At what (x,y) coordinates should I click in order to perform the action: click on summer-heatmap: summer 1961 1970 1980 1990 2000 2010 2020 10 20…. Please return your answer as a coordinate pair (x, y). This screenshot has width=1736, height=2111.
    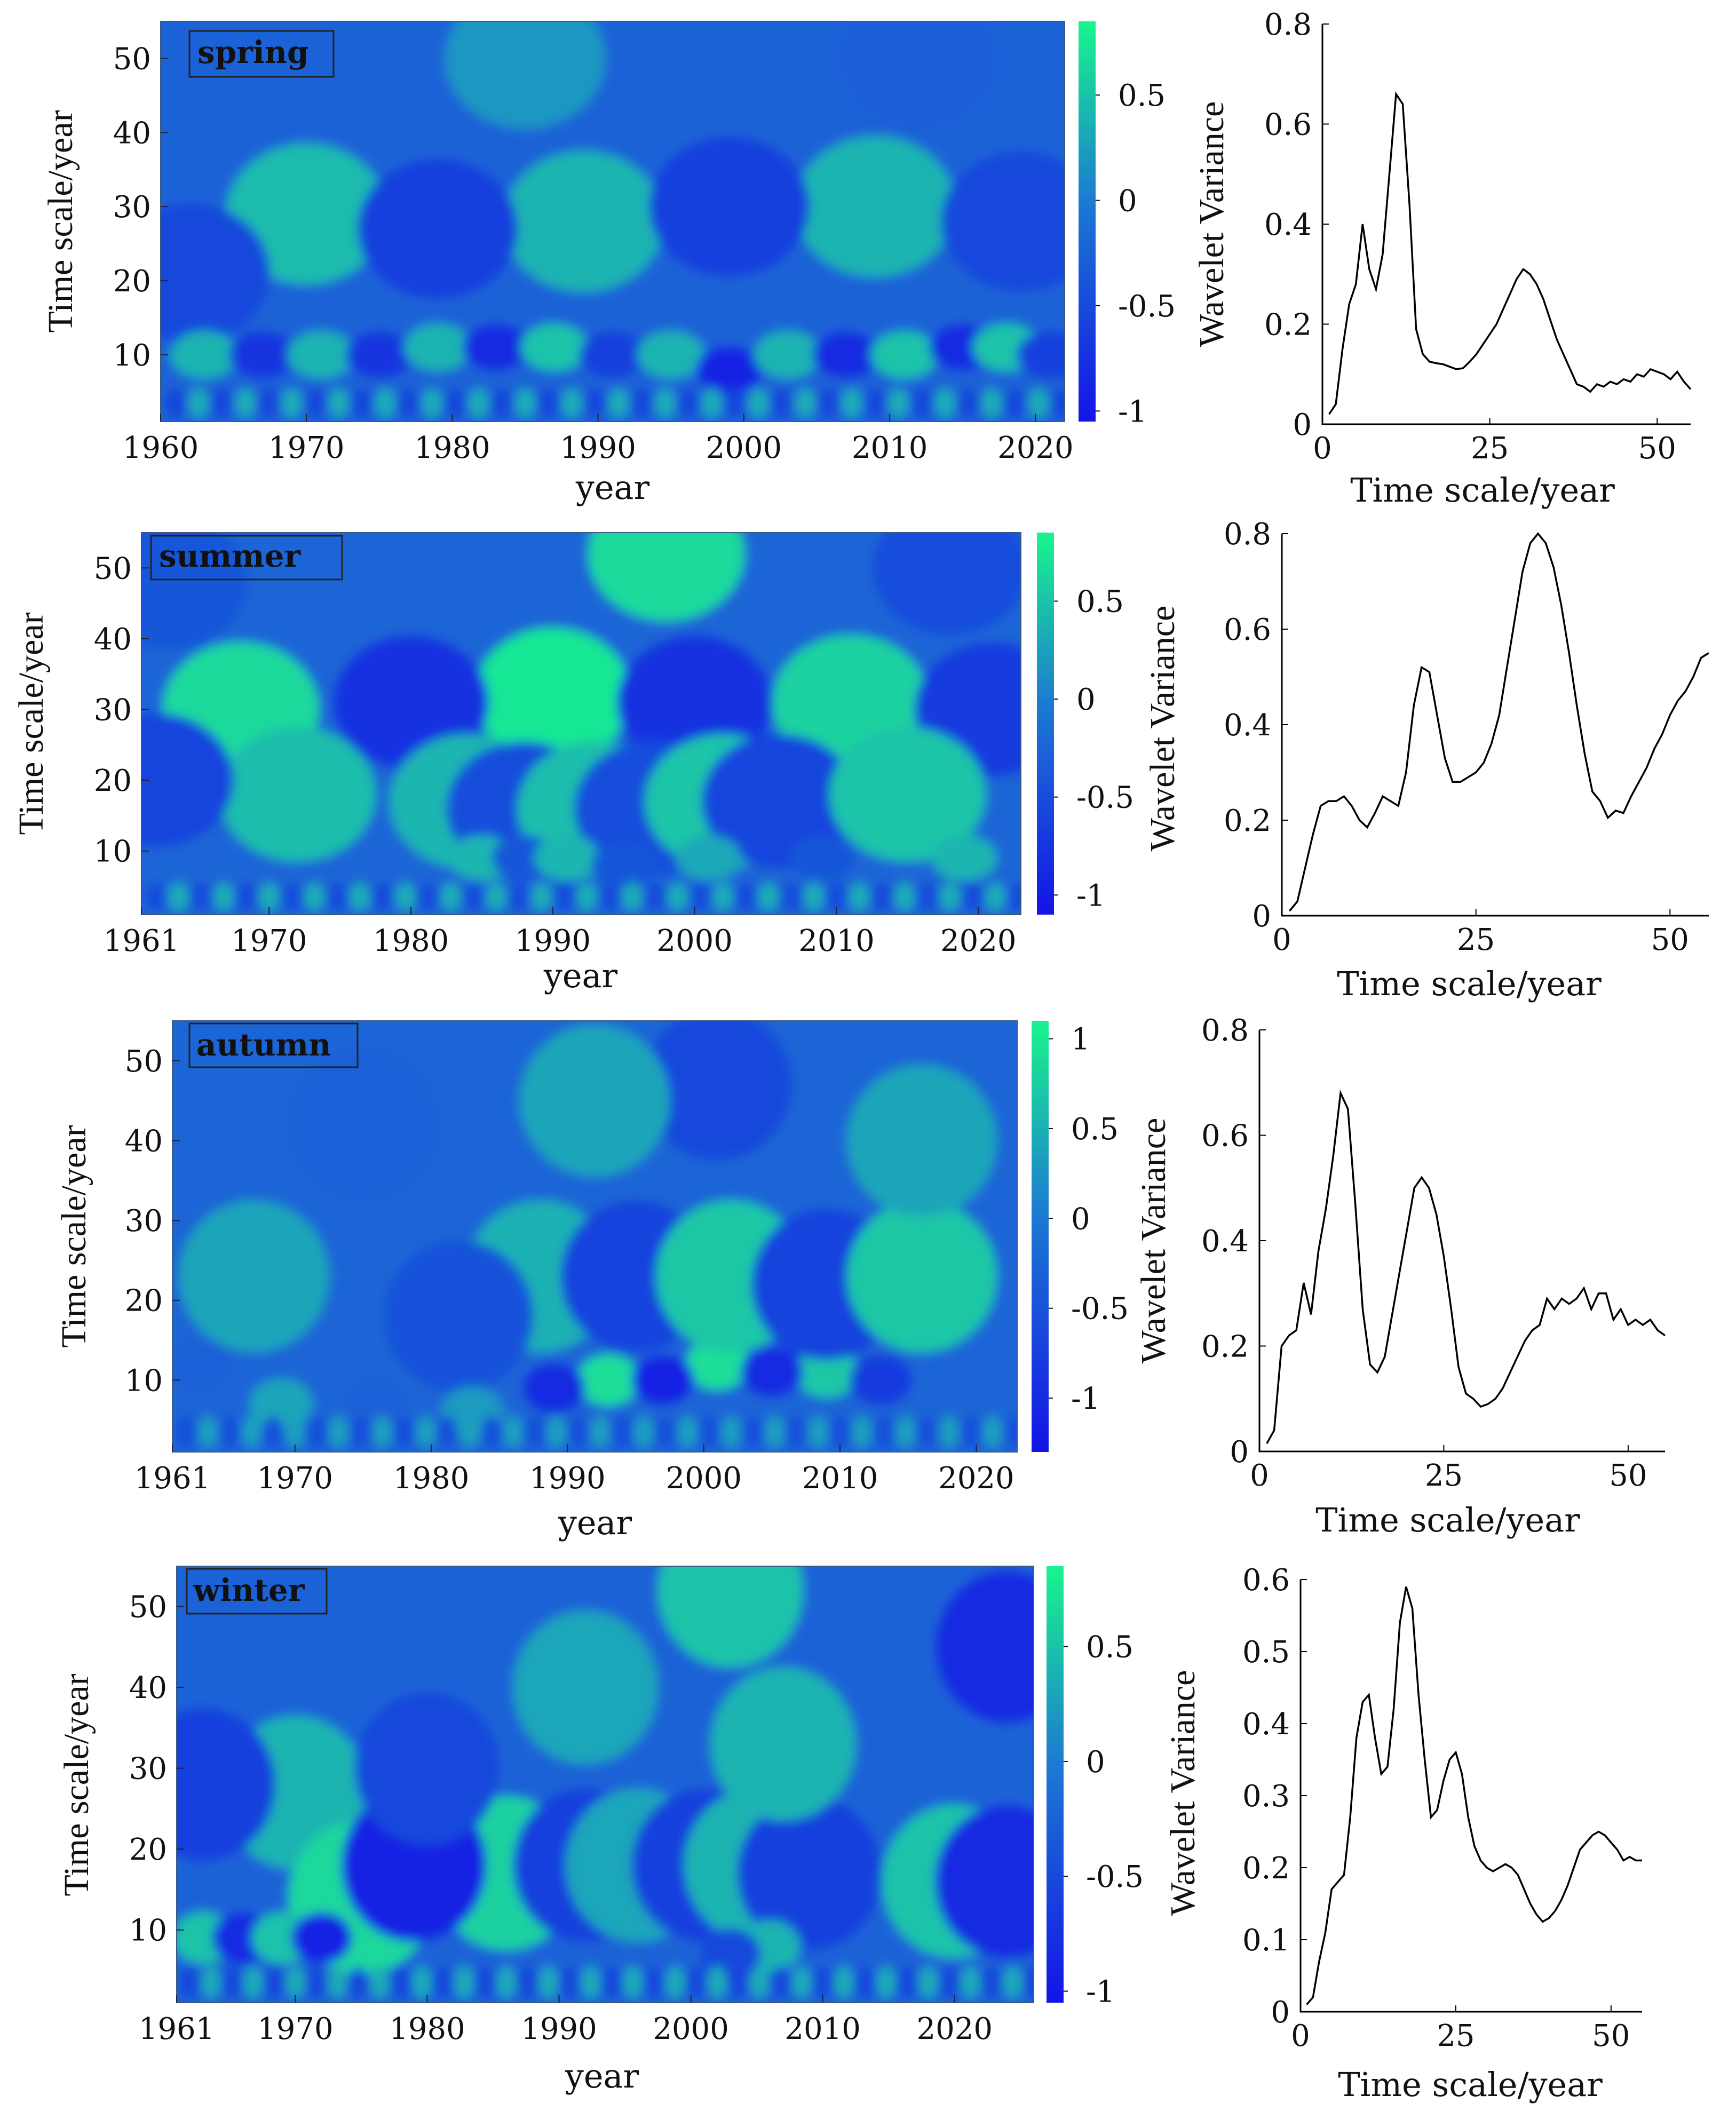
    Looking at the image, I should click on (573, 763).